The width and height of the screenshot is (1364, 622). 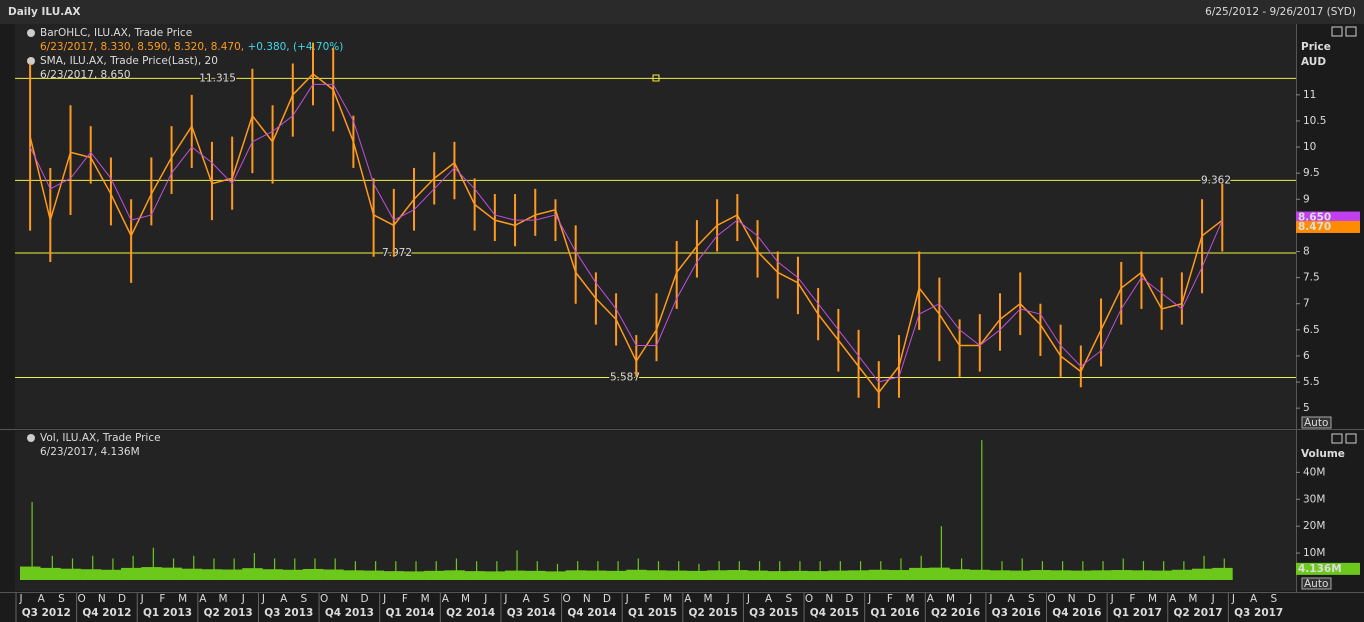 I want to click on y-tick-label: 6.5, so click(x=1311, y=330).